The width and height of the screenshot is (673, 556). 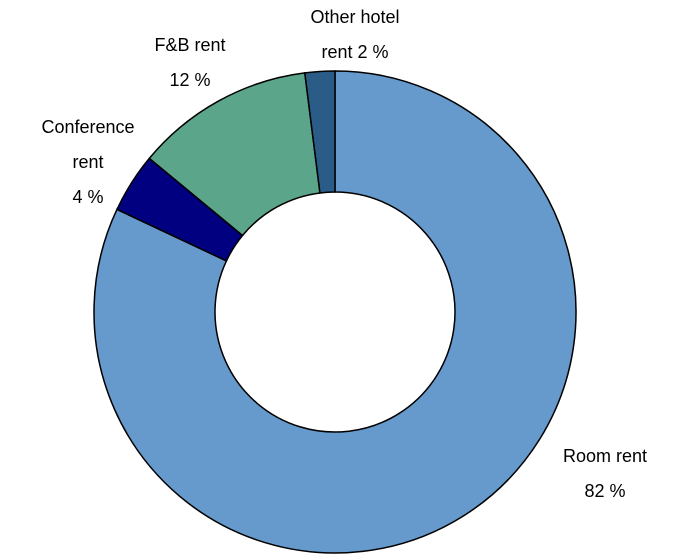 I want to click on category-label: Other hotel rent, so click(x=355, y=34).